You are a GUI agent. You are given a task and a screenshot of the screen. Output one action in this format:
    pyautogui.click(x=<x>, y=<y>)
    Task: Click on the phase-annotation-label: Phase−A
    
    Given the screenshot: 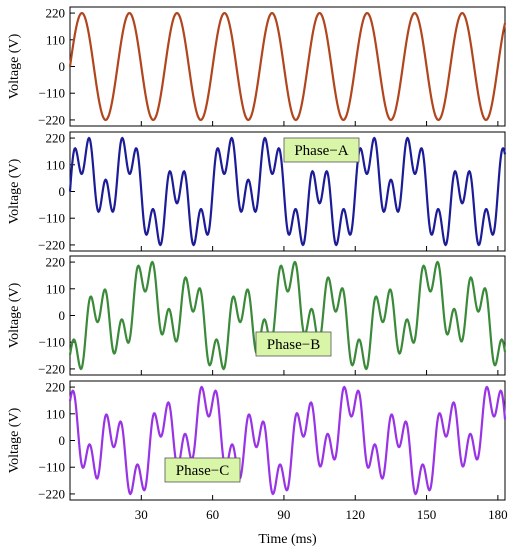 What is the action you would take?
    pyautogui.click(x=321, y=151)
    